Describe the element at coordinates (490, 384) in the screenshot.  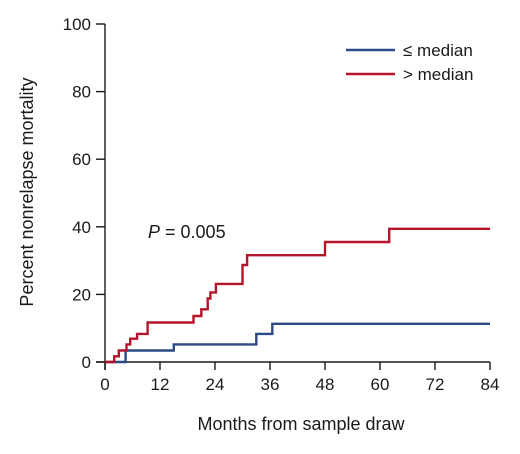
I see `x-tick-label: 84` at that location.